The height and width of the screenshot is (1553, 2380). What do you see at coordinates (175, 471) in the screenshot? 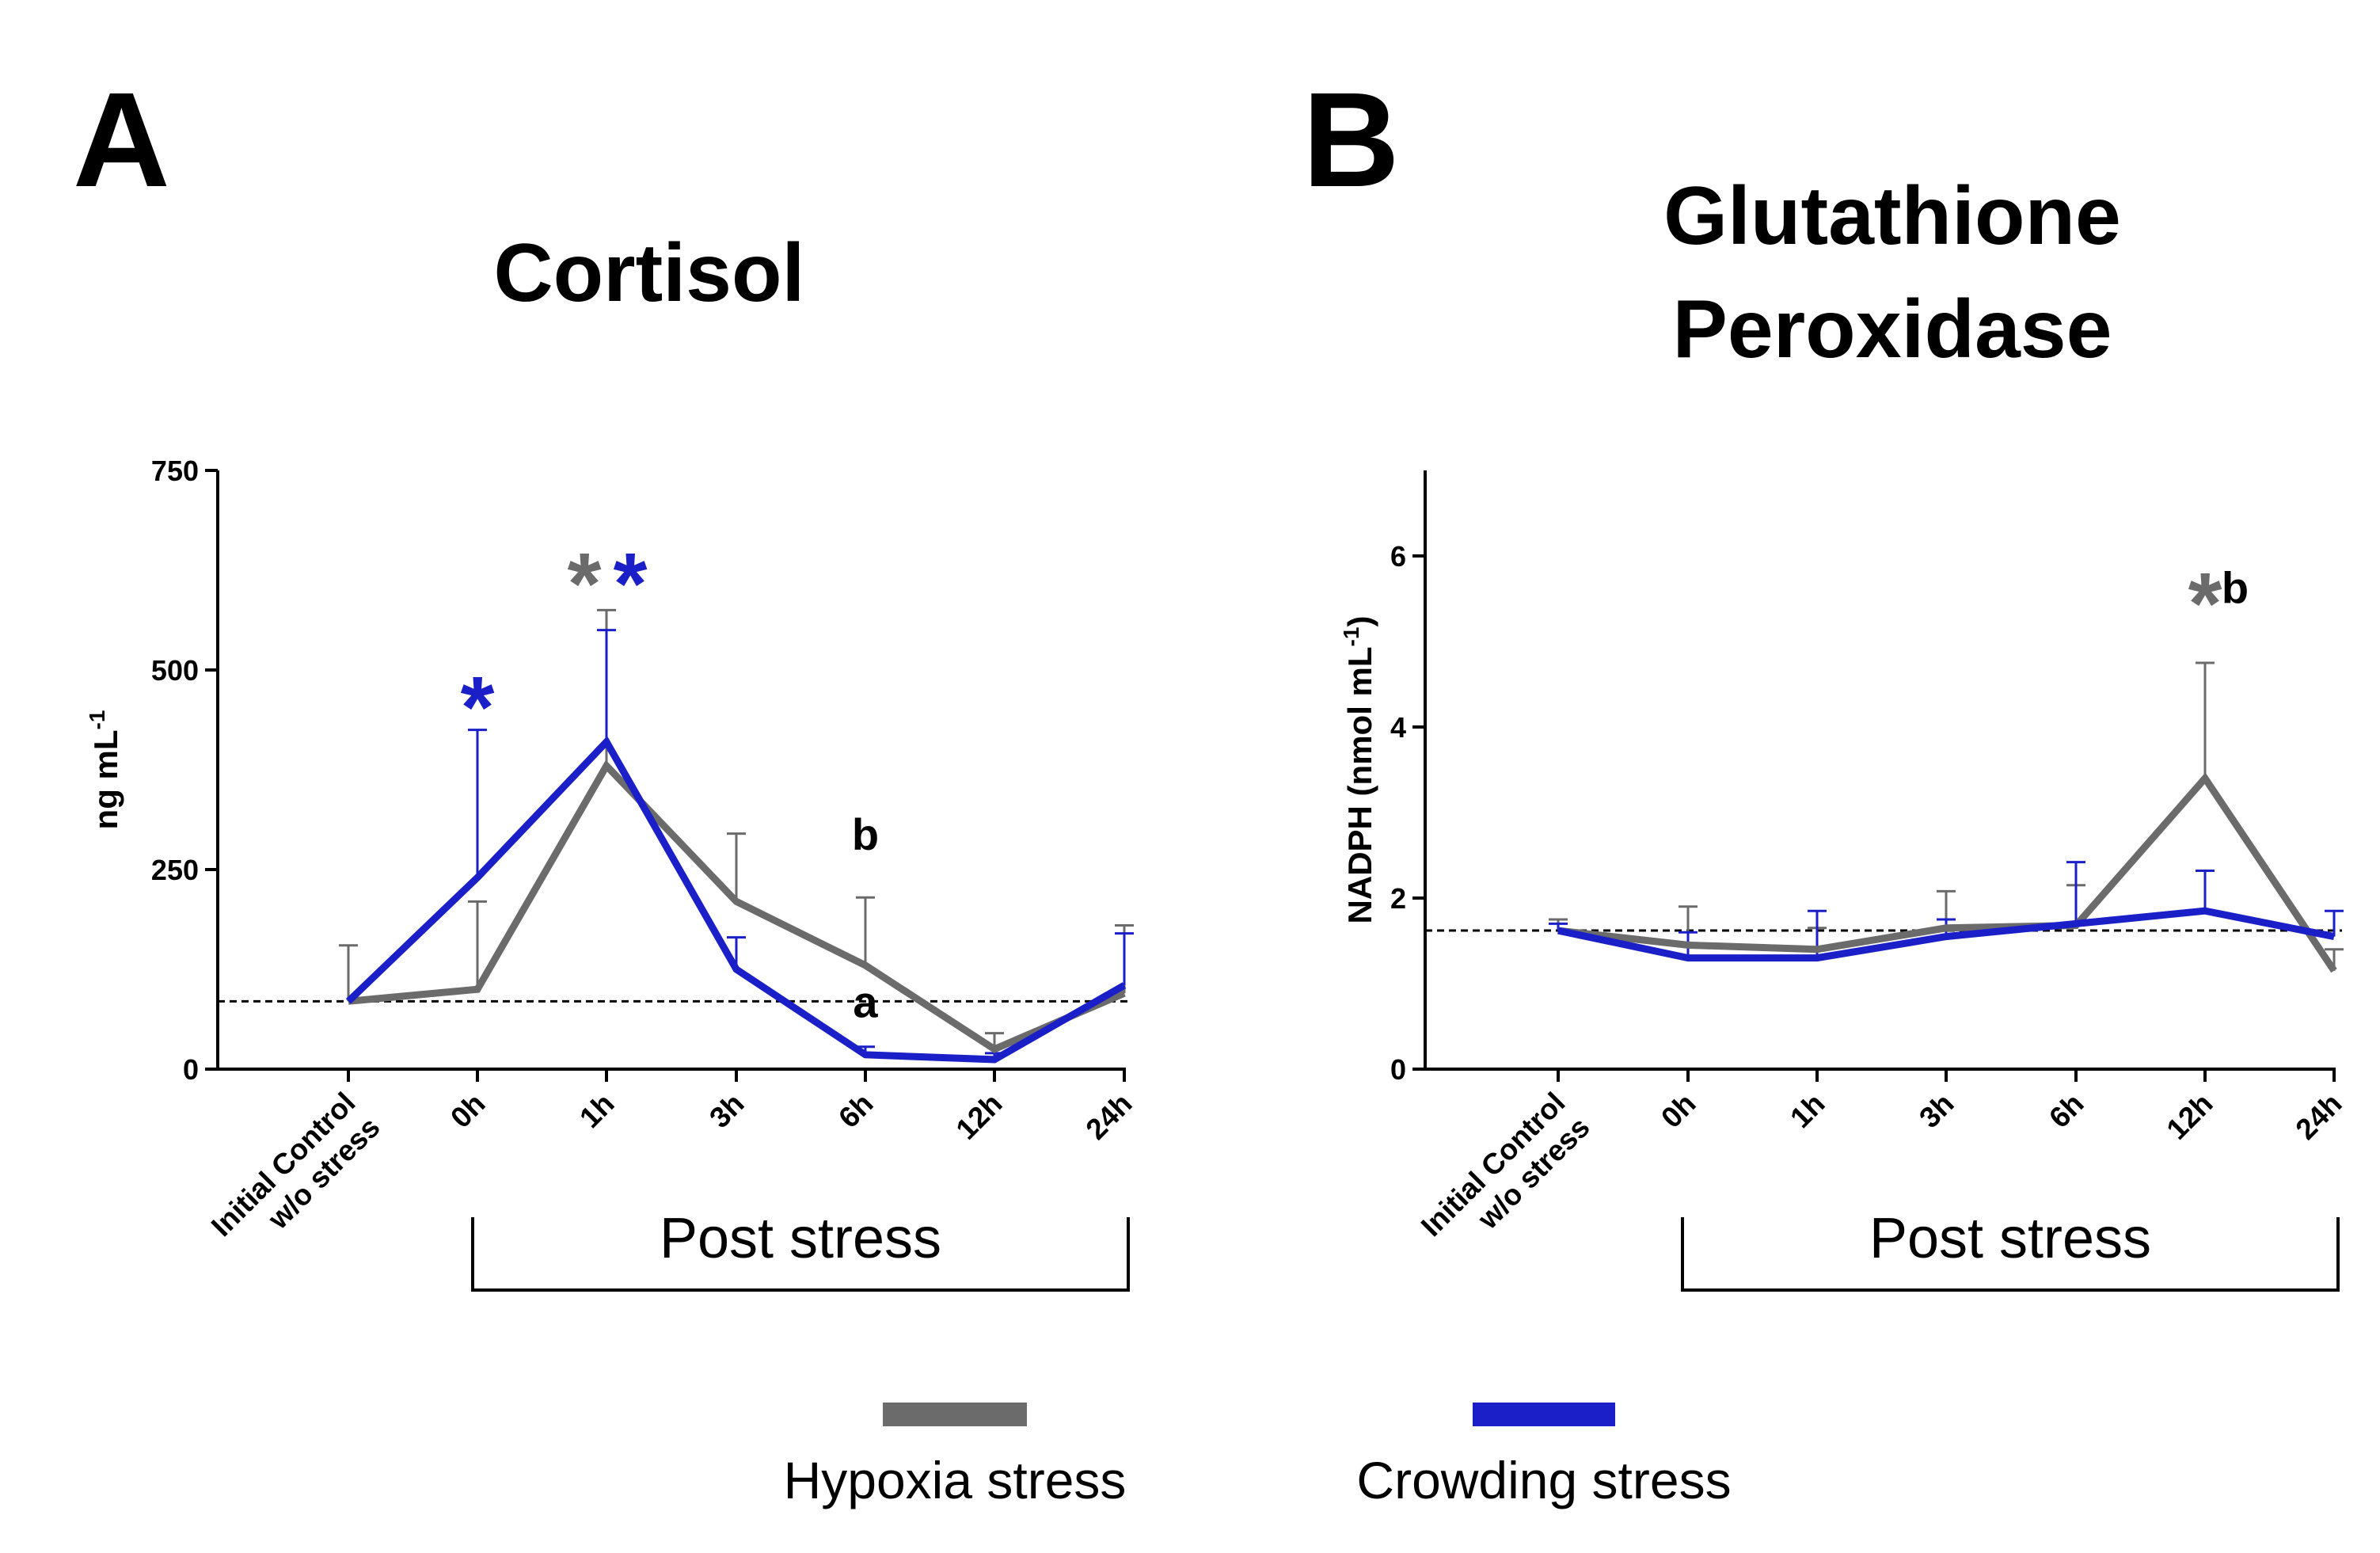
I see `y-tick-label: 750` at bounding box center [175, 471].